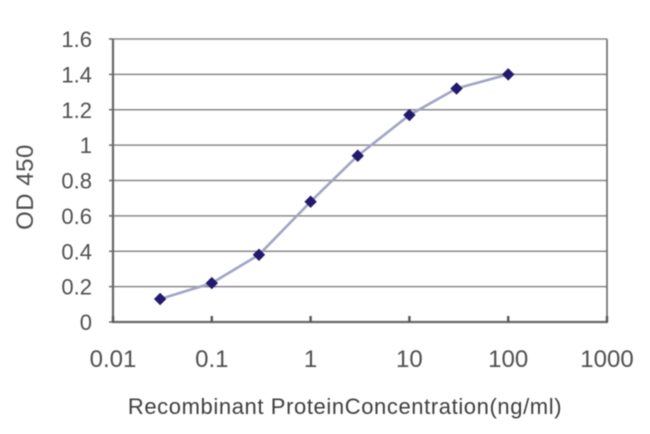  Describe the element at coordinates (76, 74) in the screenshot. I see `y-tick-label: 1.4` at that location.